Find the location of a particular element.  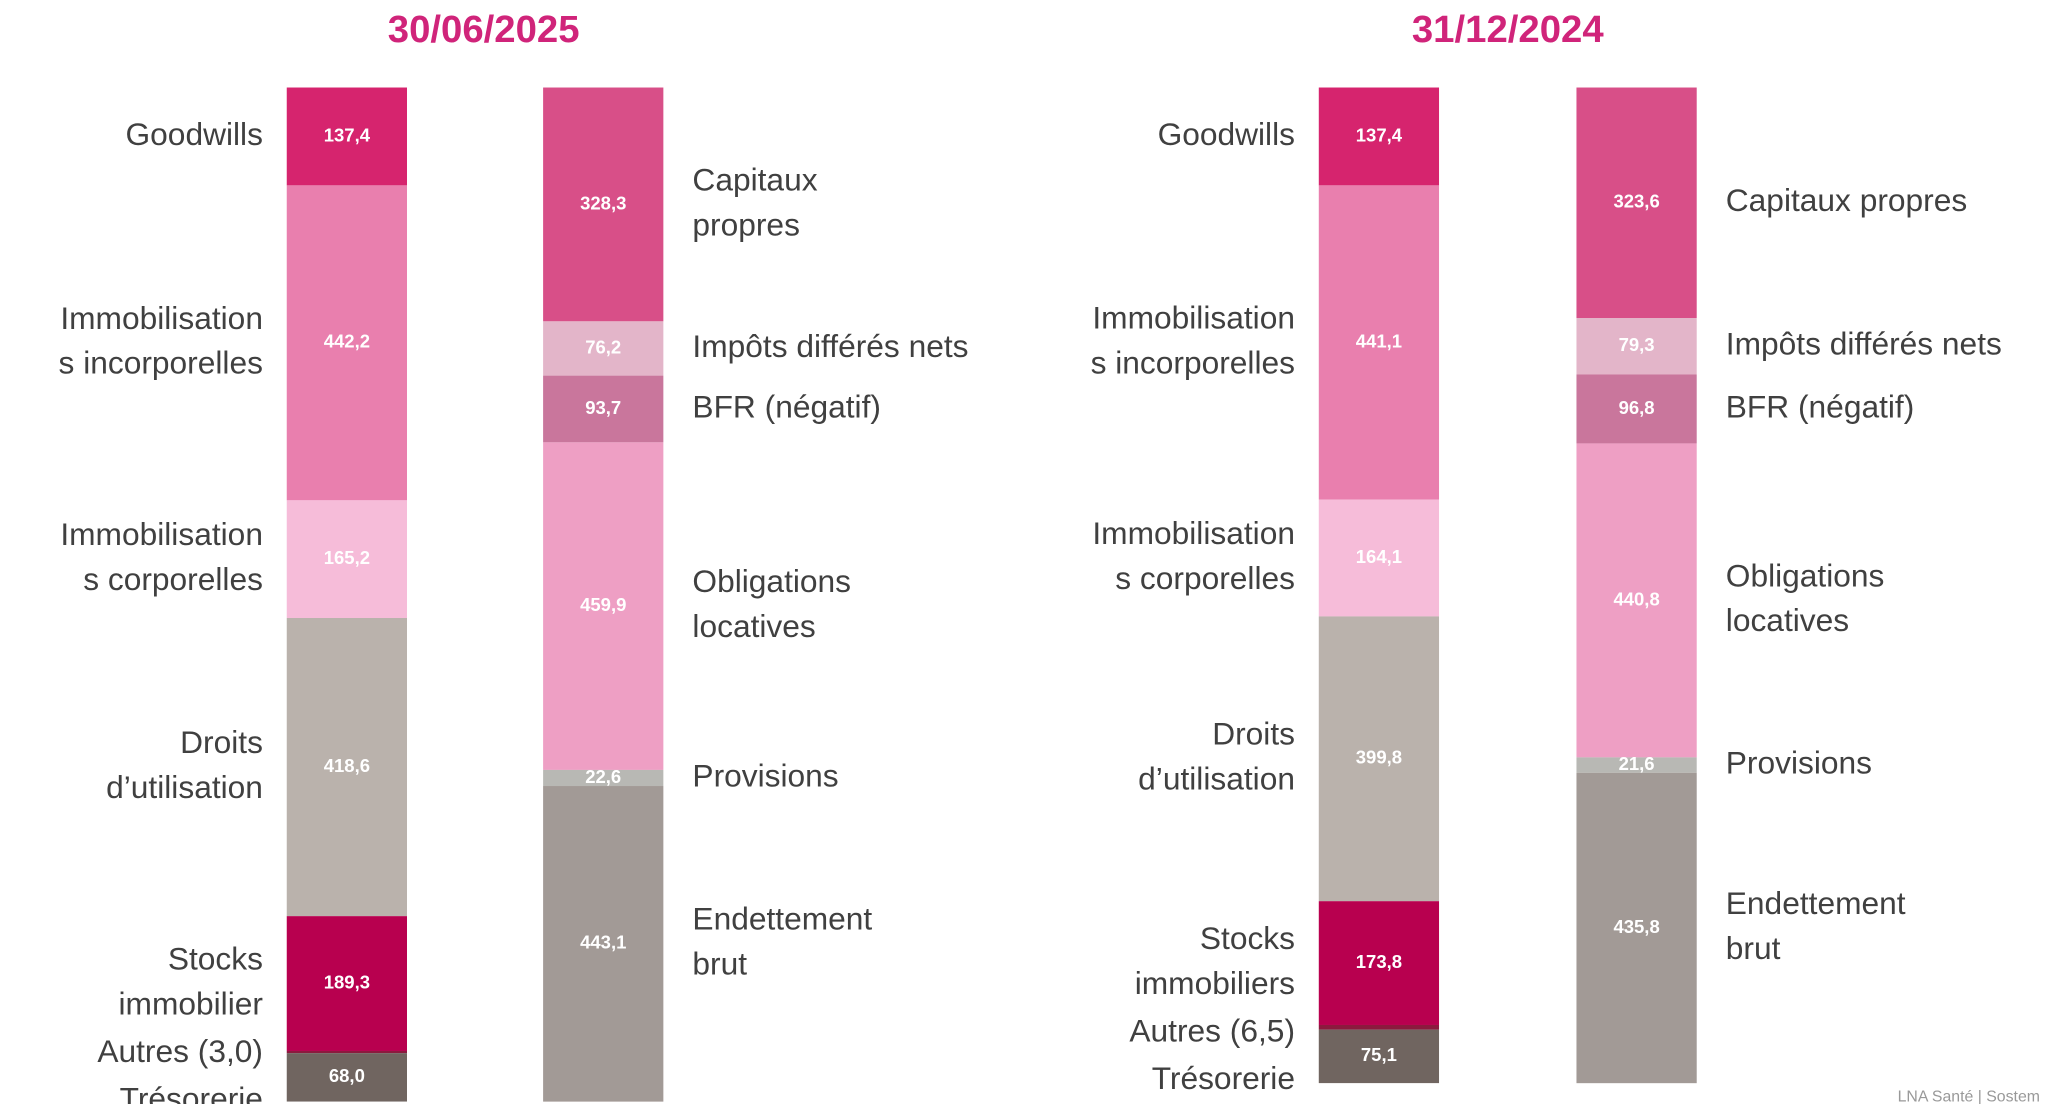

value-label: 173,8 is located at coordinates (1379, 961).